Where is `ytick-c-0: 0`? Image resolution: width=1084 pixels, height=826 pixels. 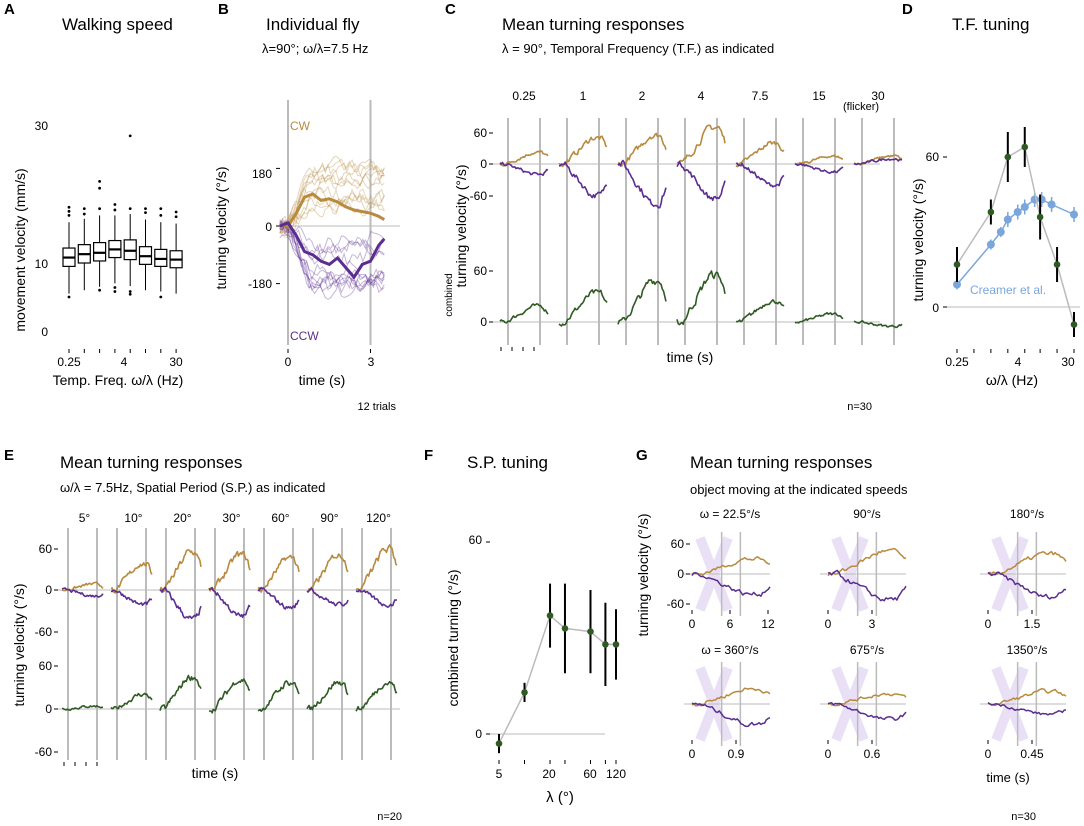 ytick-c-0: 0 is located at coordinates (483, 164).